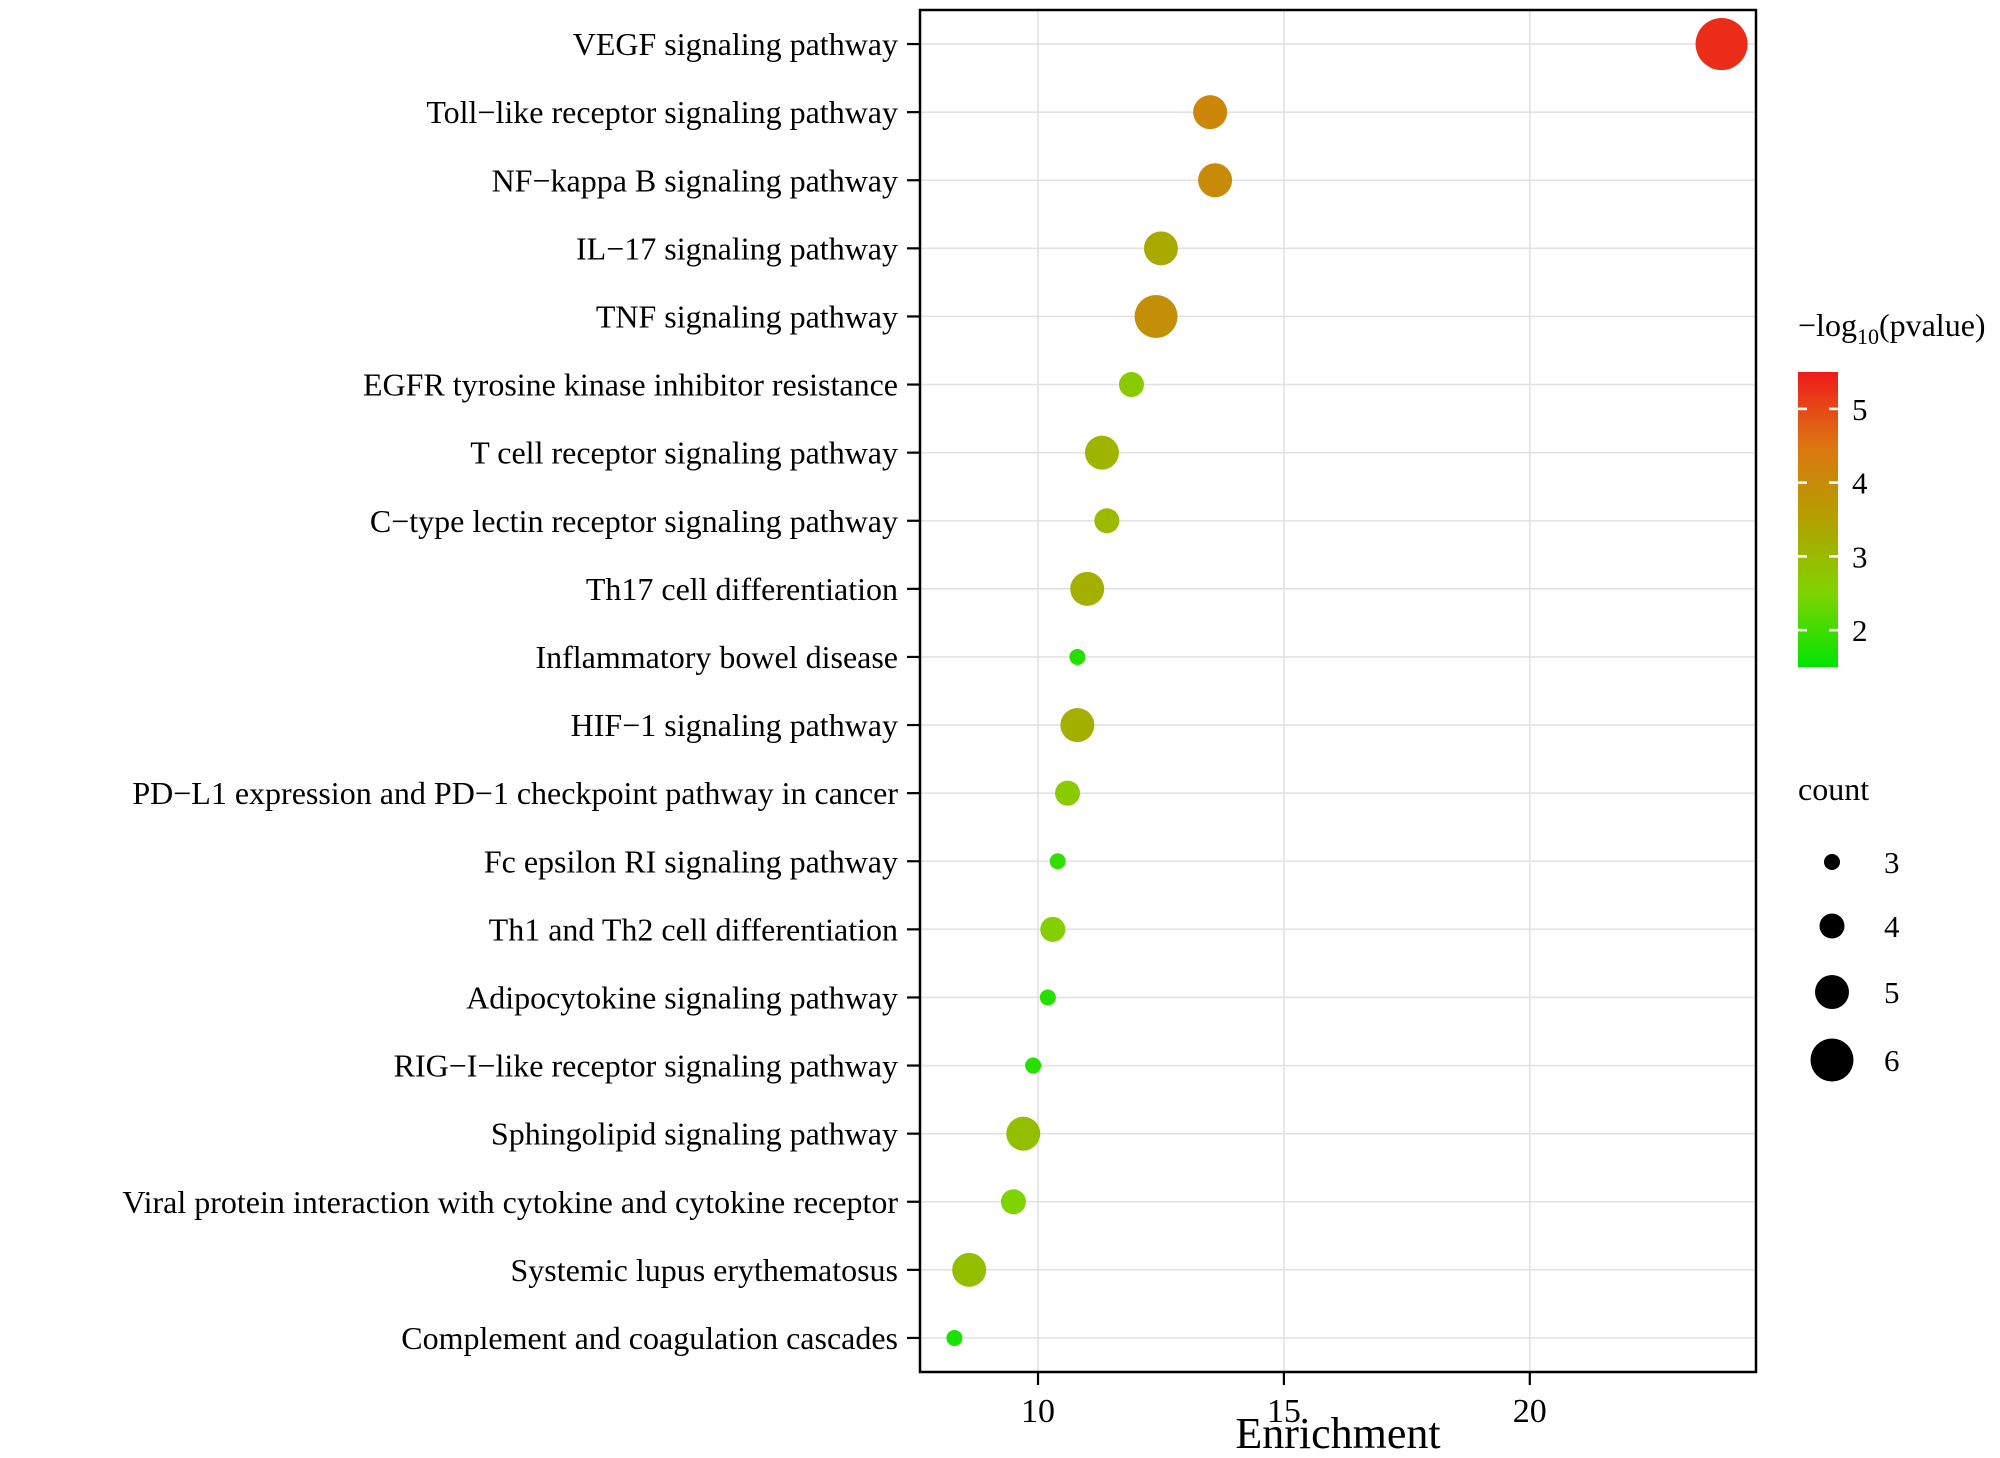 This screenshot has height=1458, width=2000. Describe the element at coordinates (734, 725) in the screenshot. I see `y-axis-label: HIF−1 signaling pathway` at that location.